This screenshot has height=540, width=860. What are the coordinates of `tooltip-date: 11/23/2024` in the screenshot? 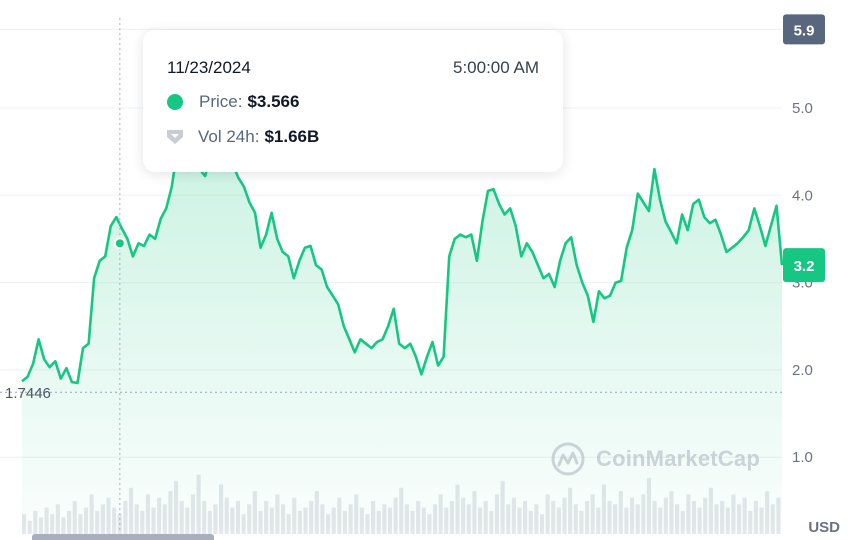 It's located at (209, 67).